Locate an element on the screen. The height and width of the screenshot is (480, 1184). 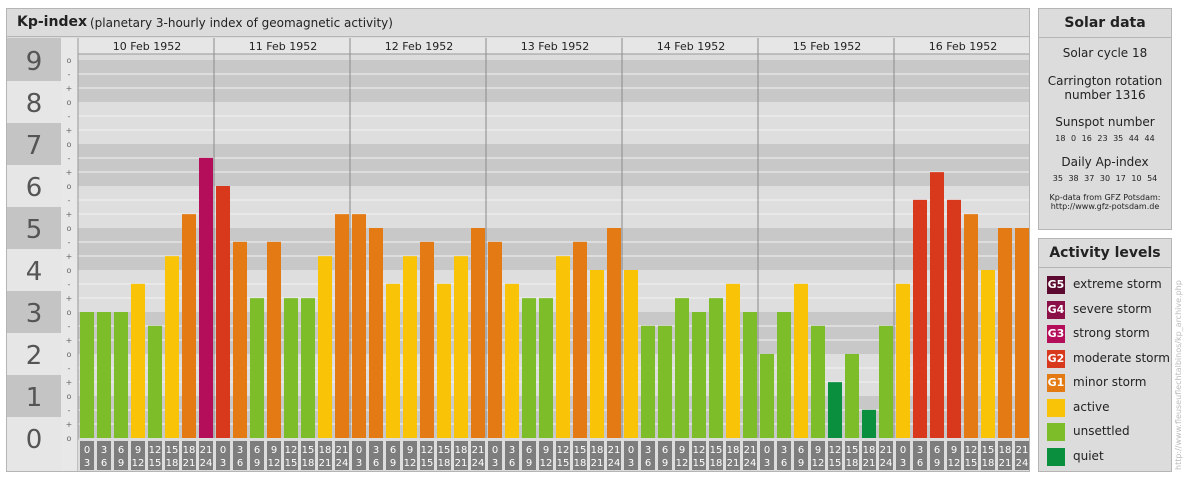
y-axis-cell is located at coordinates (34, 228).